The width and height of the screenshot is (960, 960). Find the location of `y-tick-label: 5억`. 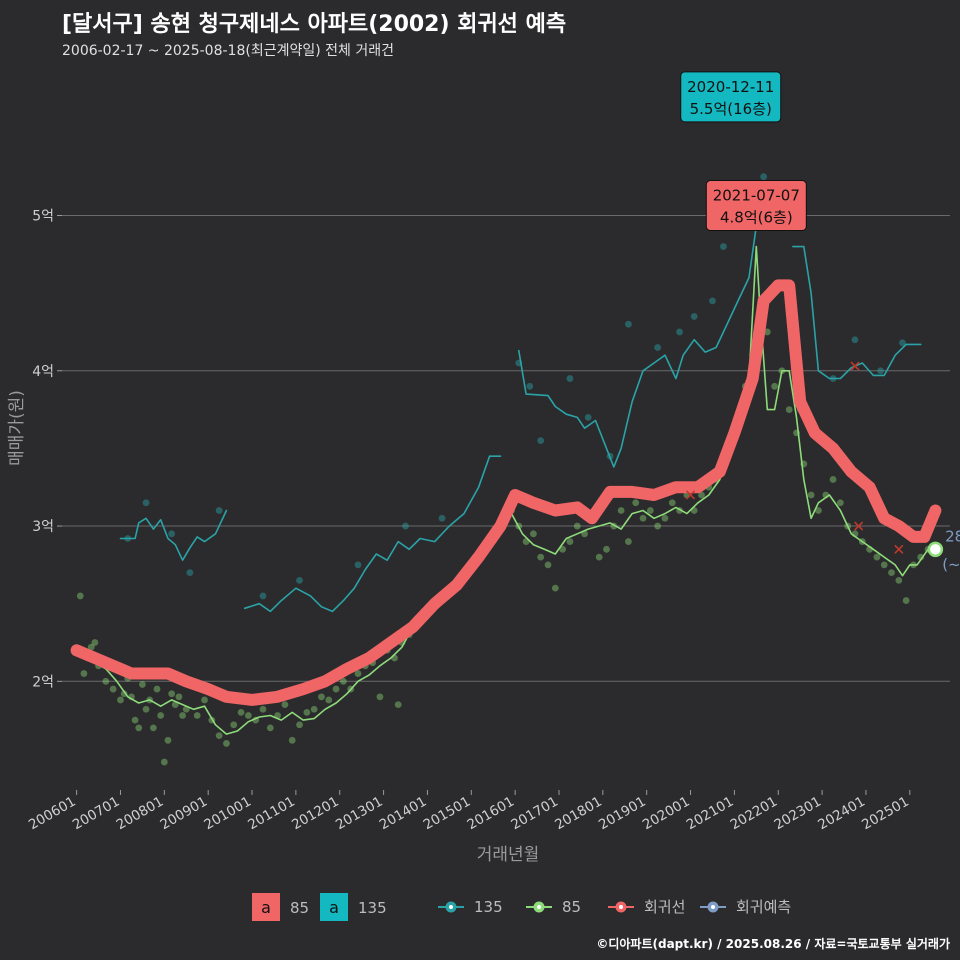

y-tick-label: 5억 is located at coordinates (43, 217).